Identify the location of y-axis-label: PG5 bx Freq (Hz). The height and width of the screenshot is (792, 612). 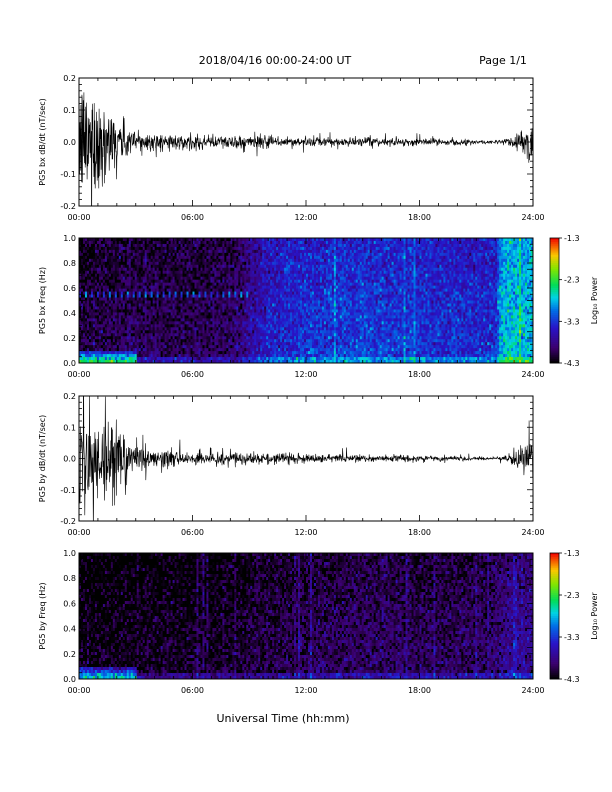
(42, 300).